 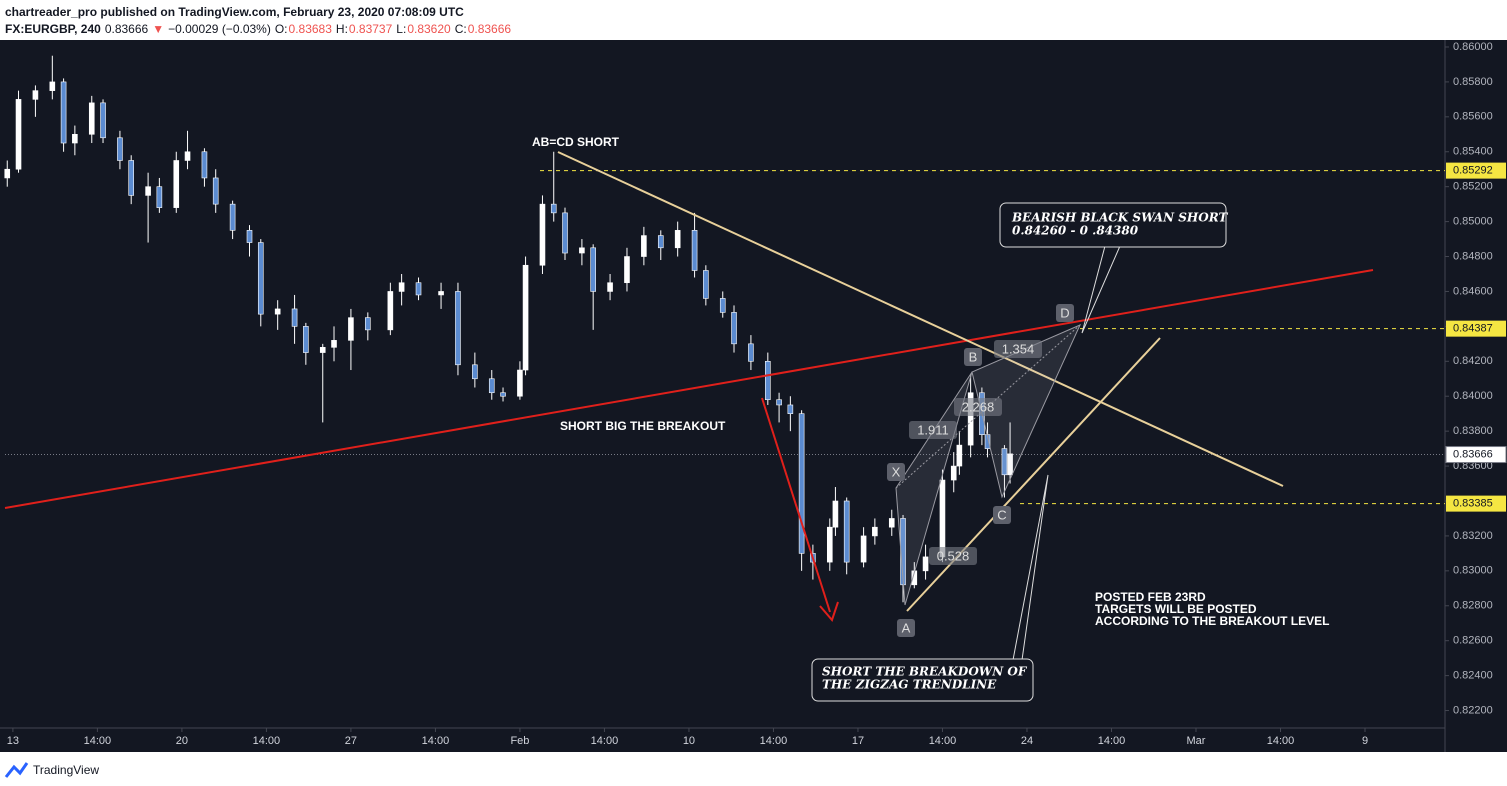 What do you see at coordinates (1473, 536) in the screenshot?
I see `y-tick-label: 0.83200` at bounding box center [1473, 536].